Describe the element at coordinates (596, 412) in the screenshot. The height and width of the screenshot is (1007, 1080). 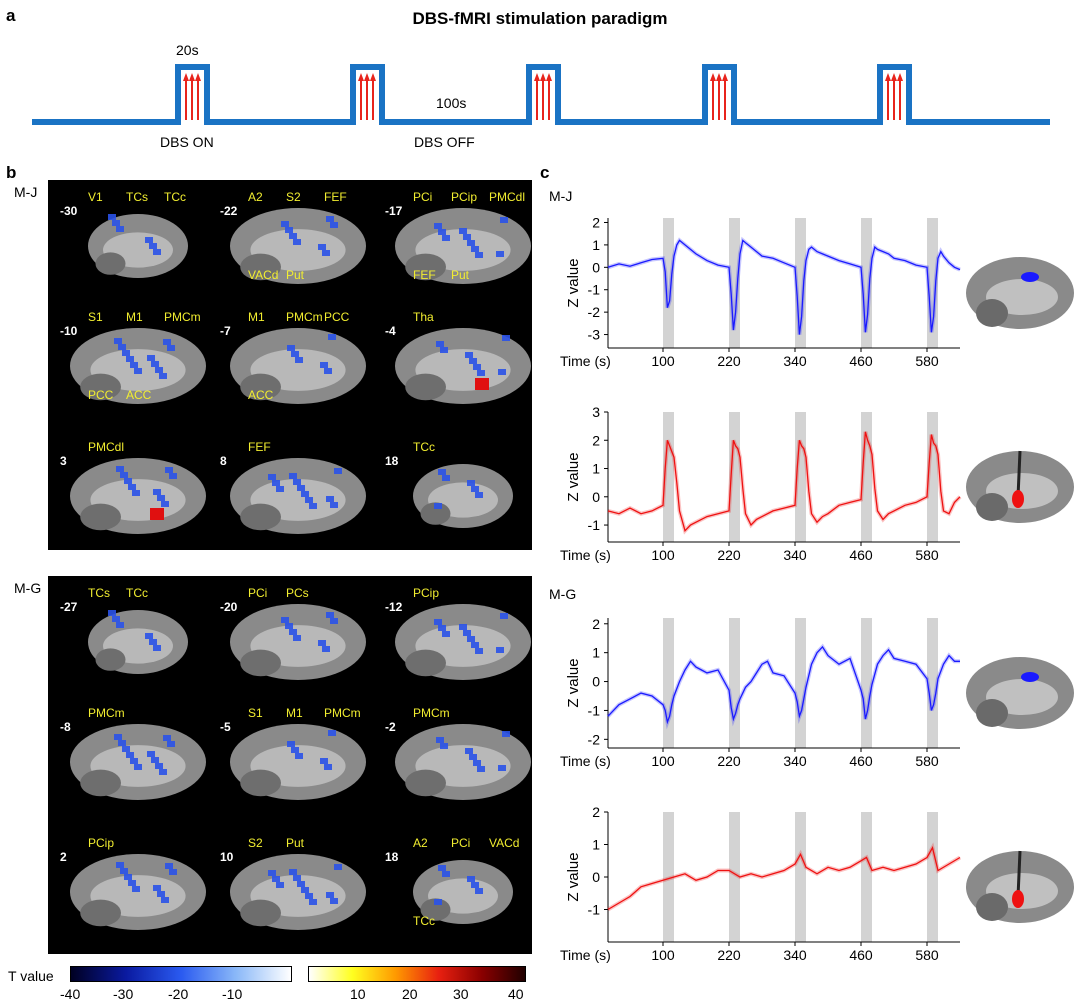
I see `y-tick-label: 3` at that location.